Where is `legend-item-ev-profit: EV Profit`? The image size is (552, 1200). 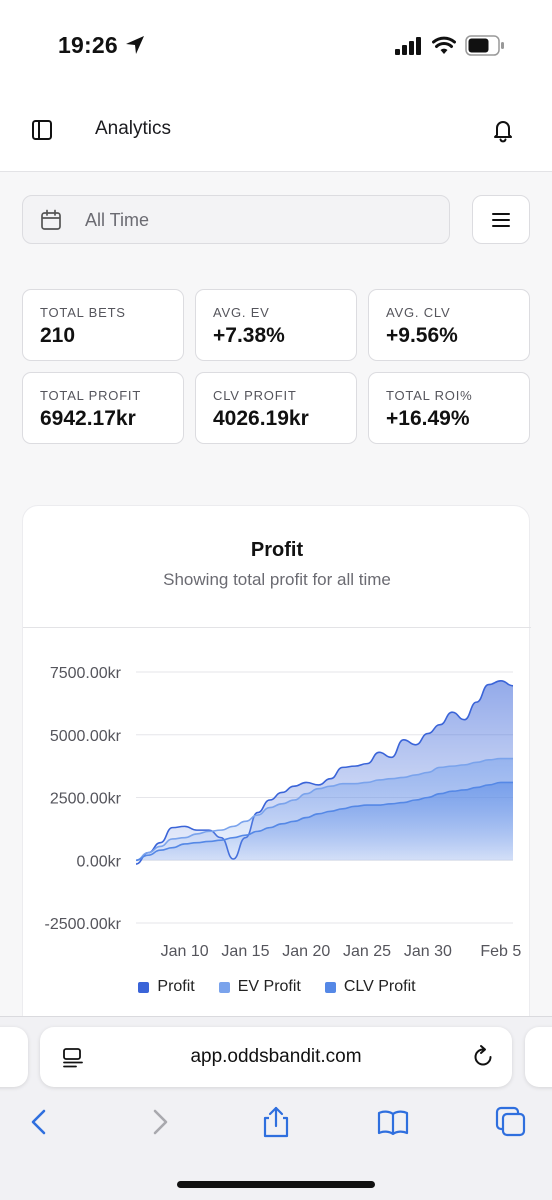
legend-item-ev-profit: EV Profit is located at coordinates (259, 987).